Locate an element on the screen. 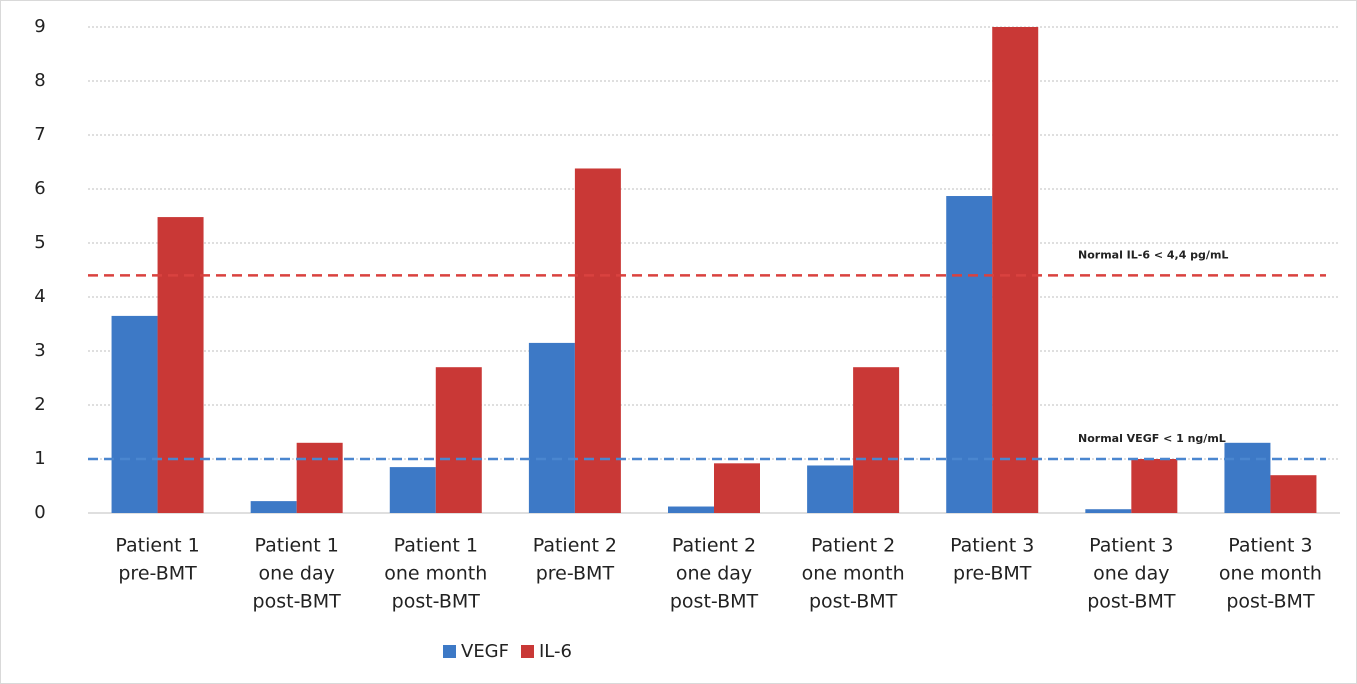 The width and height of the screenshot is (1357, 684). y-tick-label: 8 is located at coordinates (39, 80).